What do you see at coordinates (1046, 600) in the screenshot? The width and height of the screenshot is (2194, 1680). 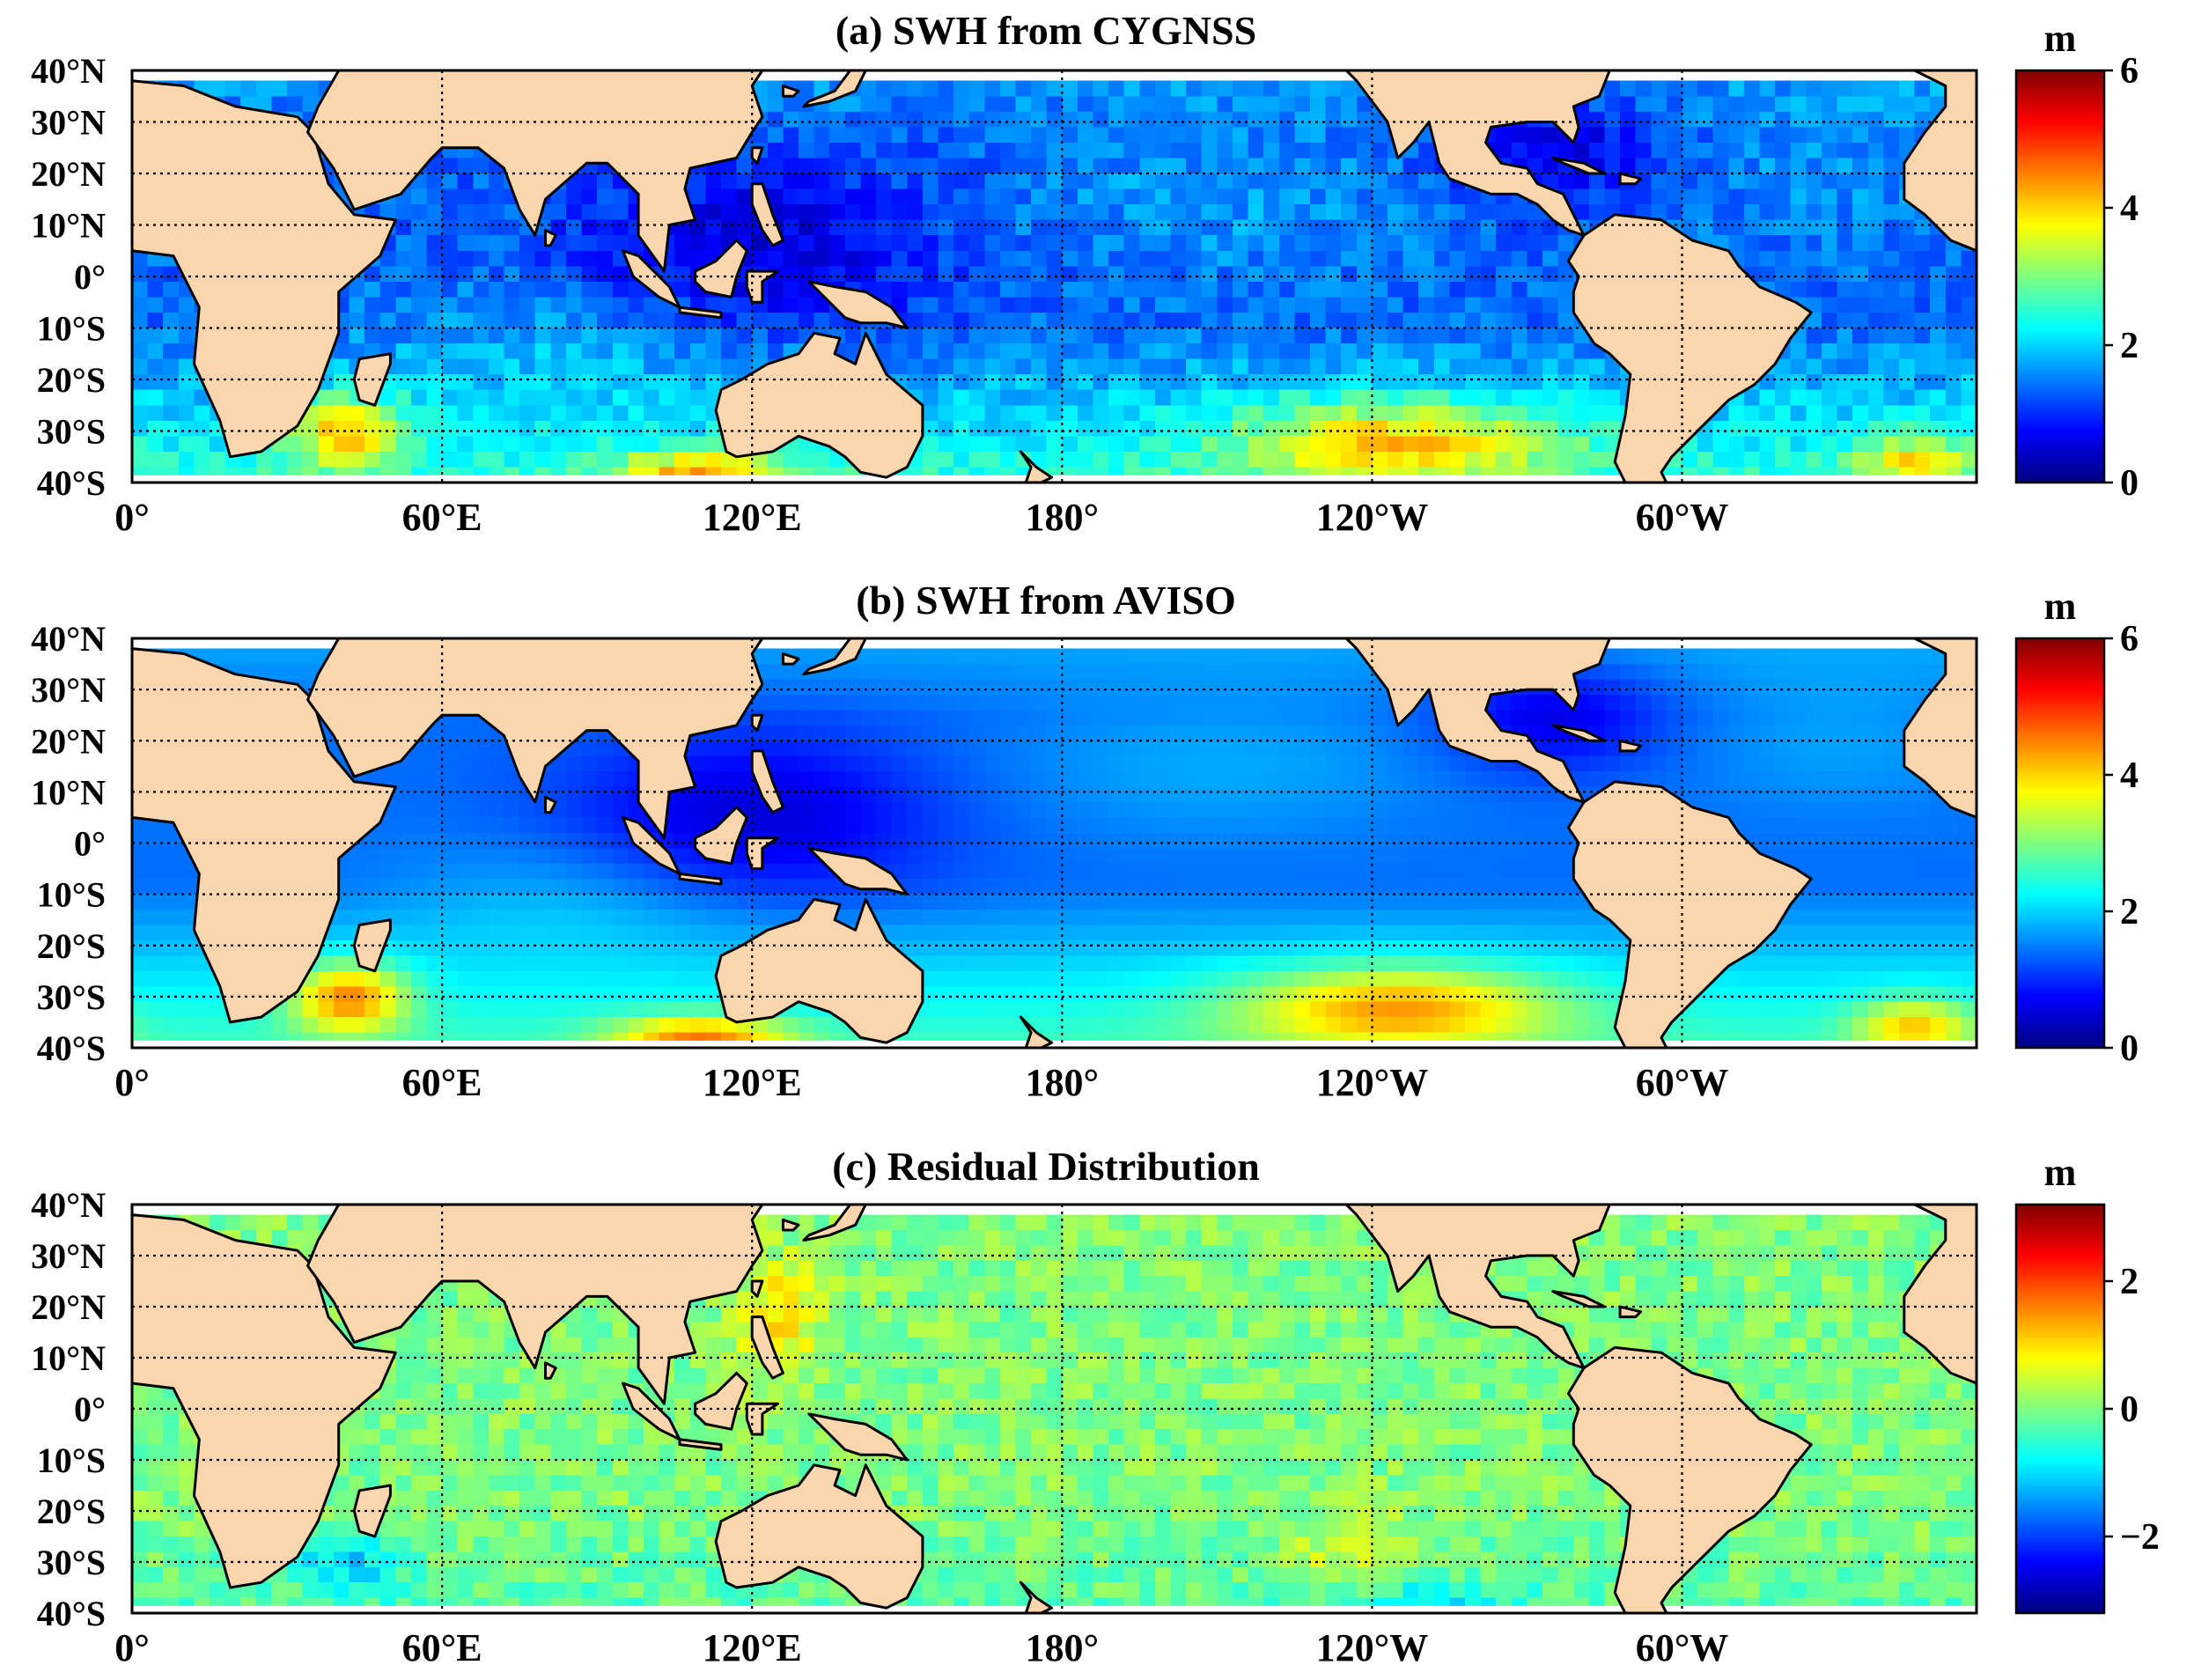 I see `panel-title: (b) SWH from AVISO` at bounding box center [1046, 600].